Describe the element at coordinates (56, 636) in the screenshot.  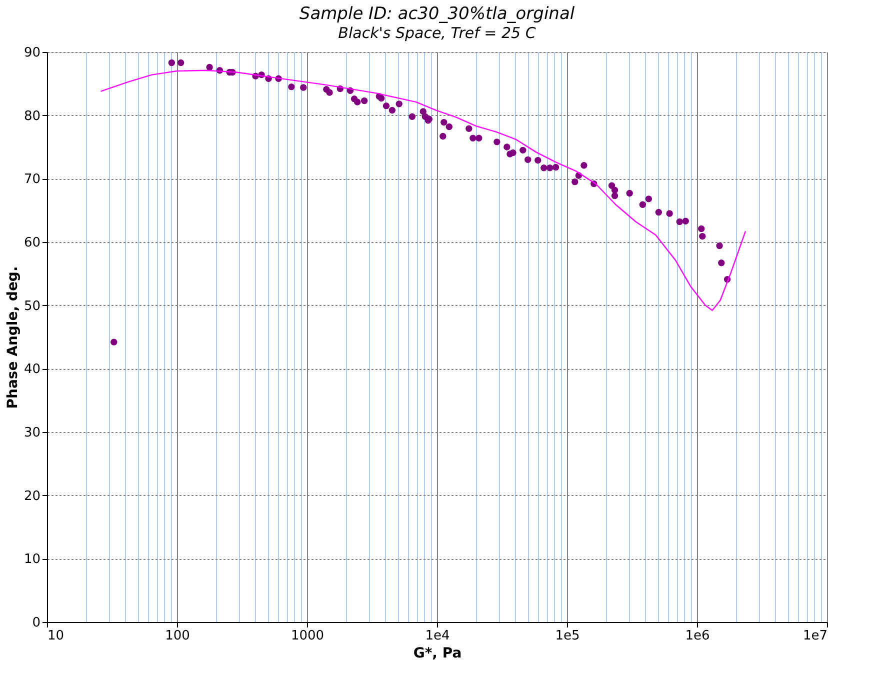
I see `x-tick-label: 10` at that location.